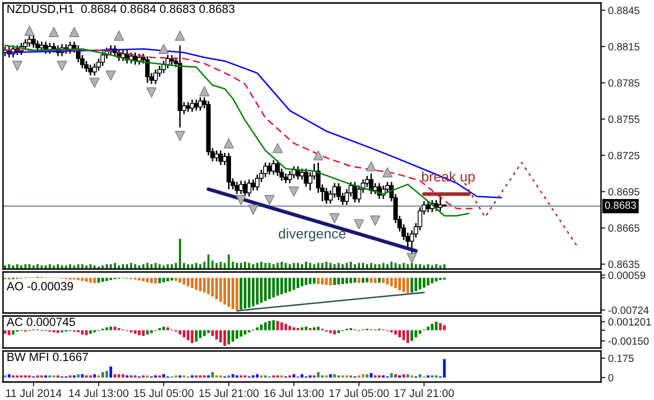  What do you see at coordinates (624, 228) in the screenshot?
I see `y-tick-label: 0.8665` at bounding box center [624, 228].